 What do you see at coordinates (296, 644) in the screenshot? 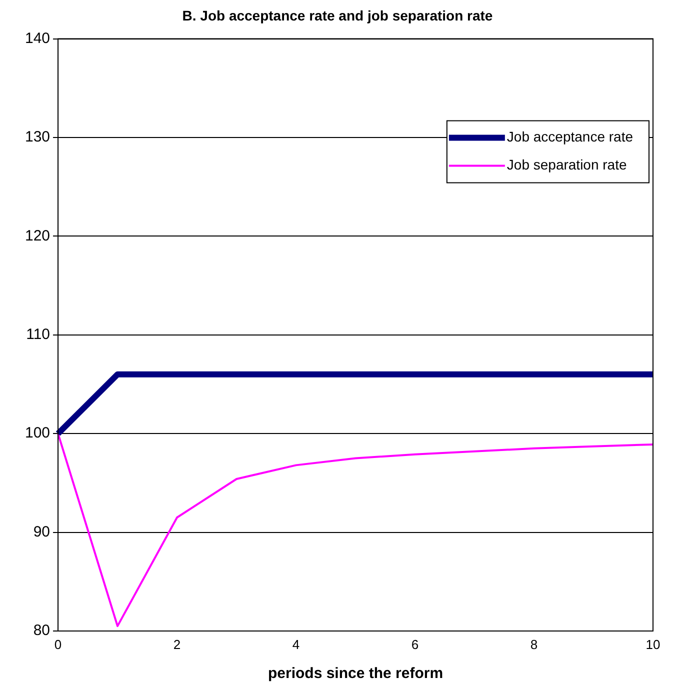
I see `x-tick-label: 4` at bounding box center [296, 644].